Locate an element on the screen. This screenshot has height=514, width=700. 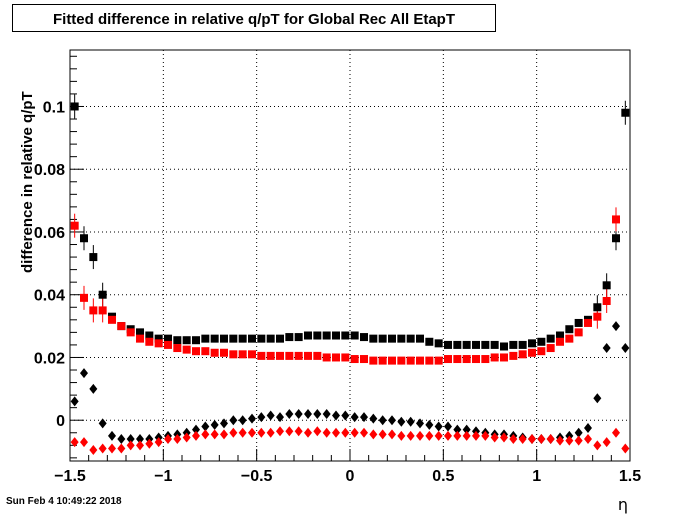
y-tick-label: 0.1 is located at coordinates (54, 107).